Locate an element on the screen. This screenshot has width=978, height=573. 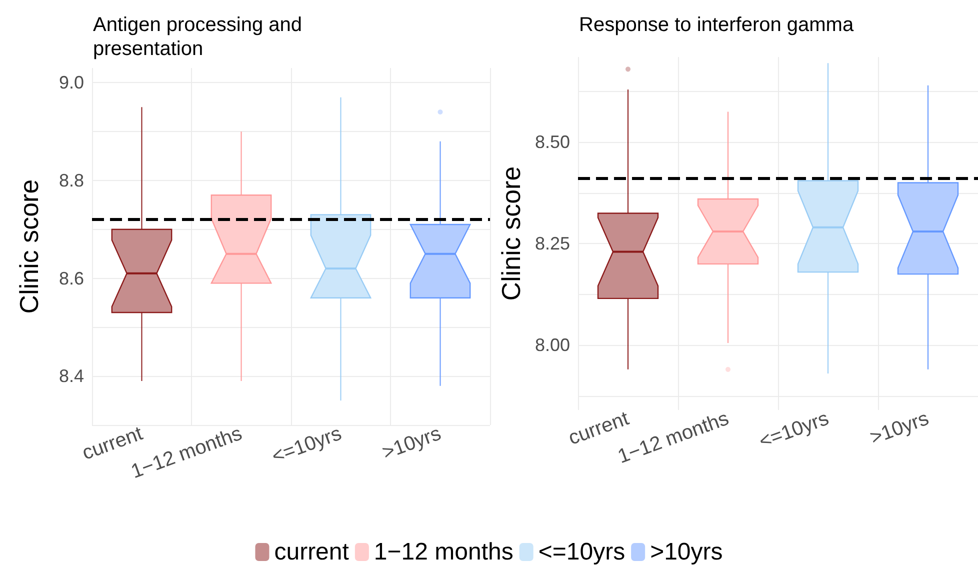
legend-label: >10yrs is located at coordinates (686, 552).